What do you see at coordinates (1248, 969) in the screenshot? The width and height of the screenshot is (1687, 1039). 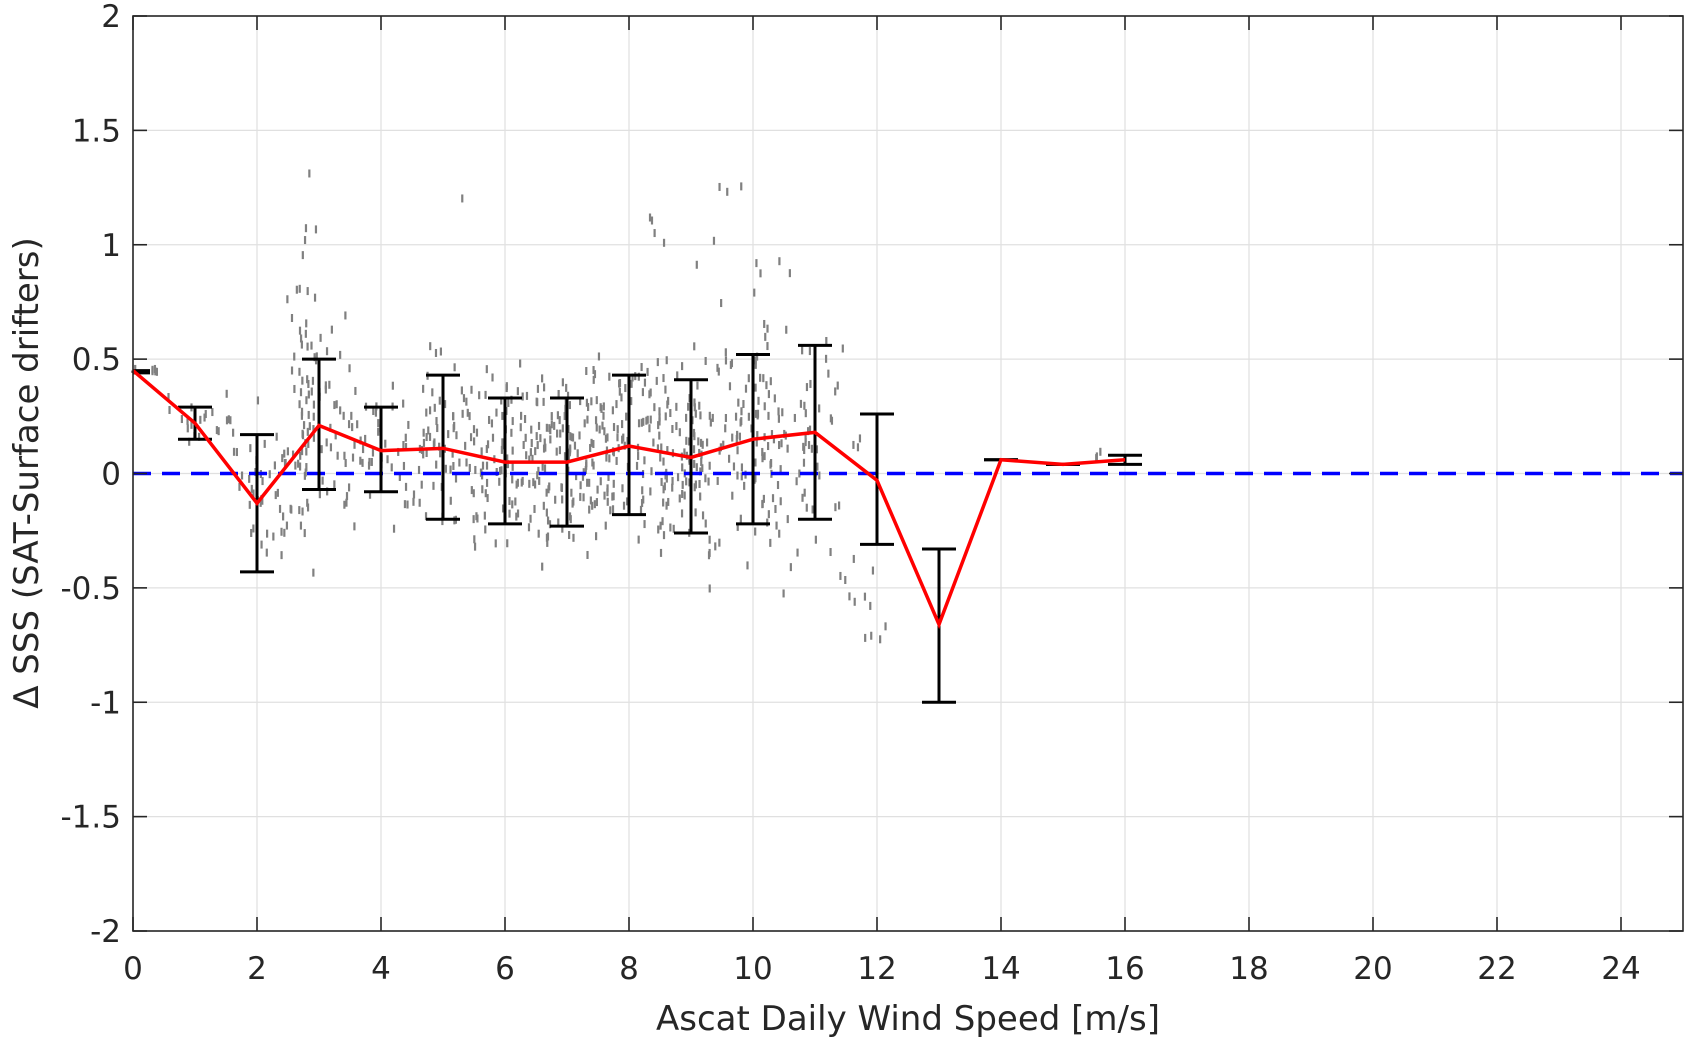 I see `x-tick-label: 18` at bounding box center [1248, 969].